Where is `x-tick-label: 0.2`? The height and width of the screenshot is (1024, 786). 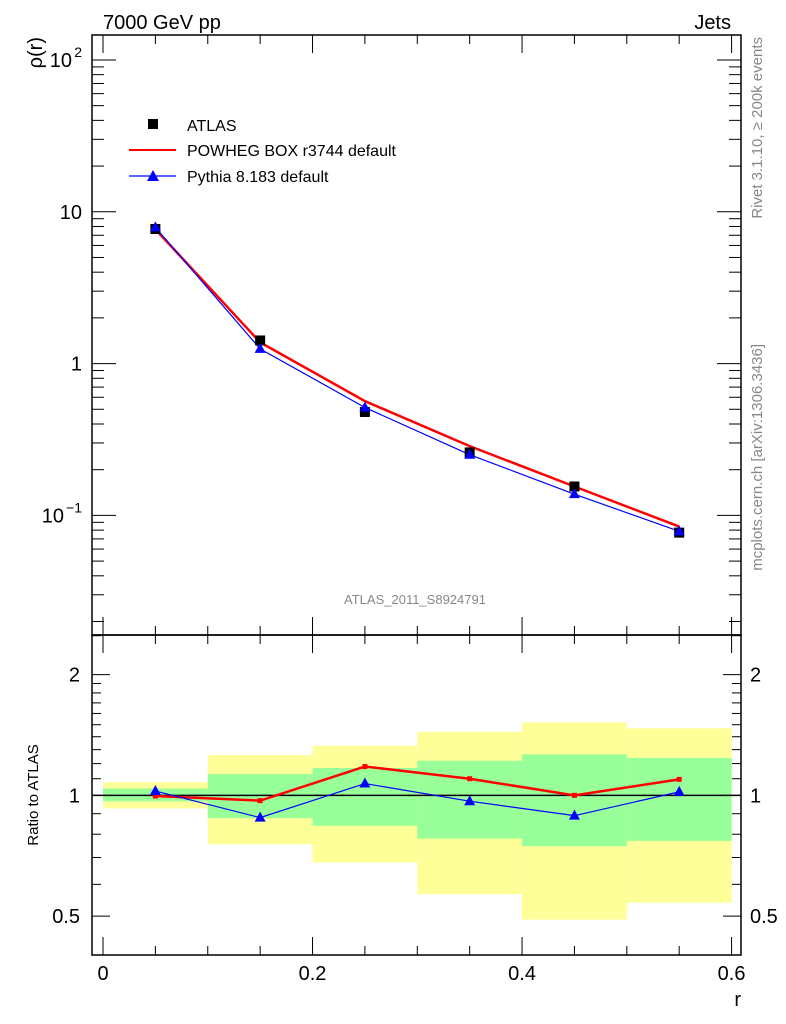
x-tick-label: 0.2 is located at coordinates (313, 974).